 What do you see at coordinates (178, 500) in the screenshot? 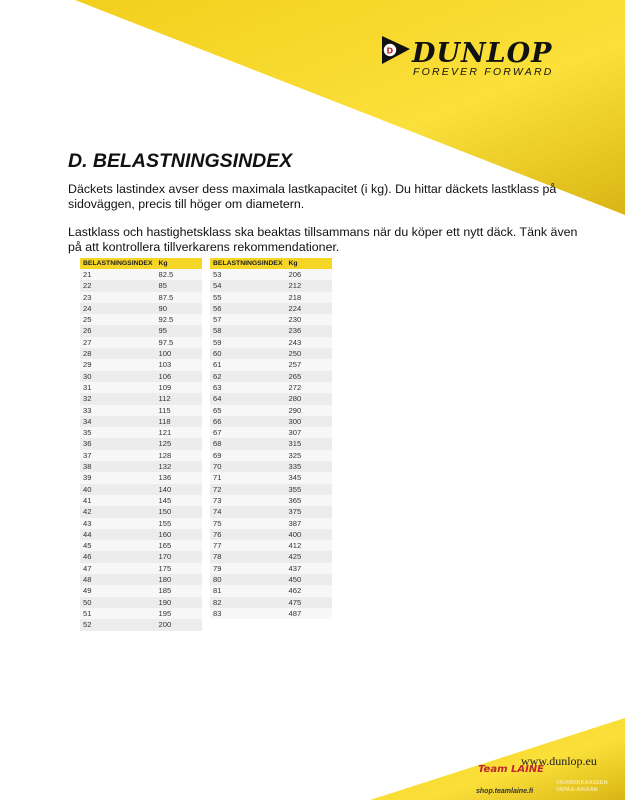
I see `kg-cell: 145` at bounding box center [178, 500].